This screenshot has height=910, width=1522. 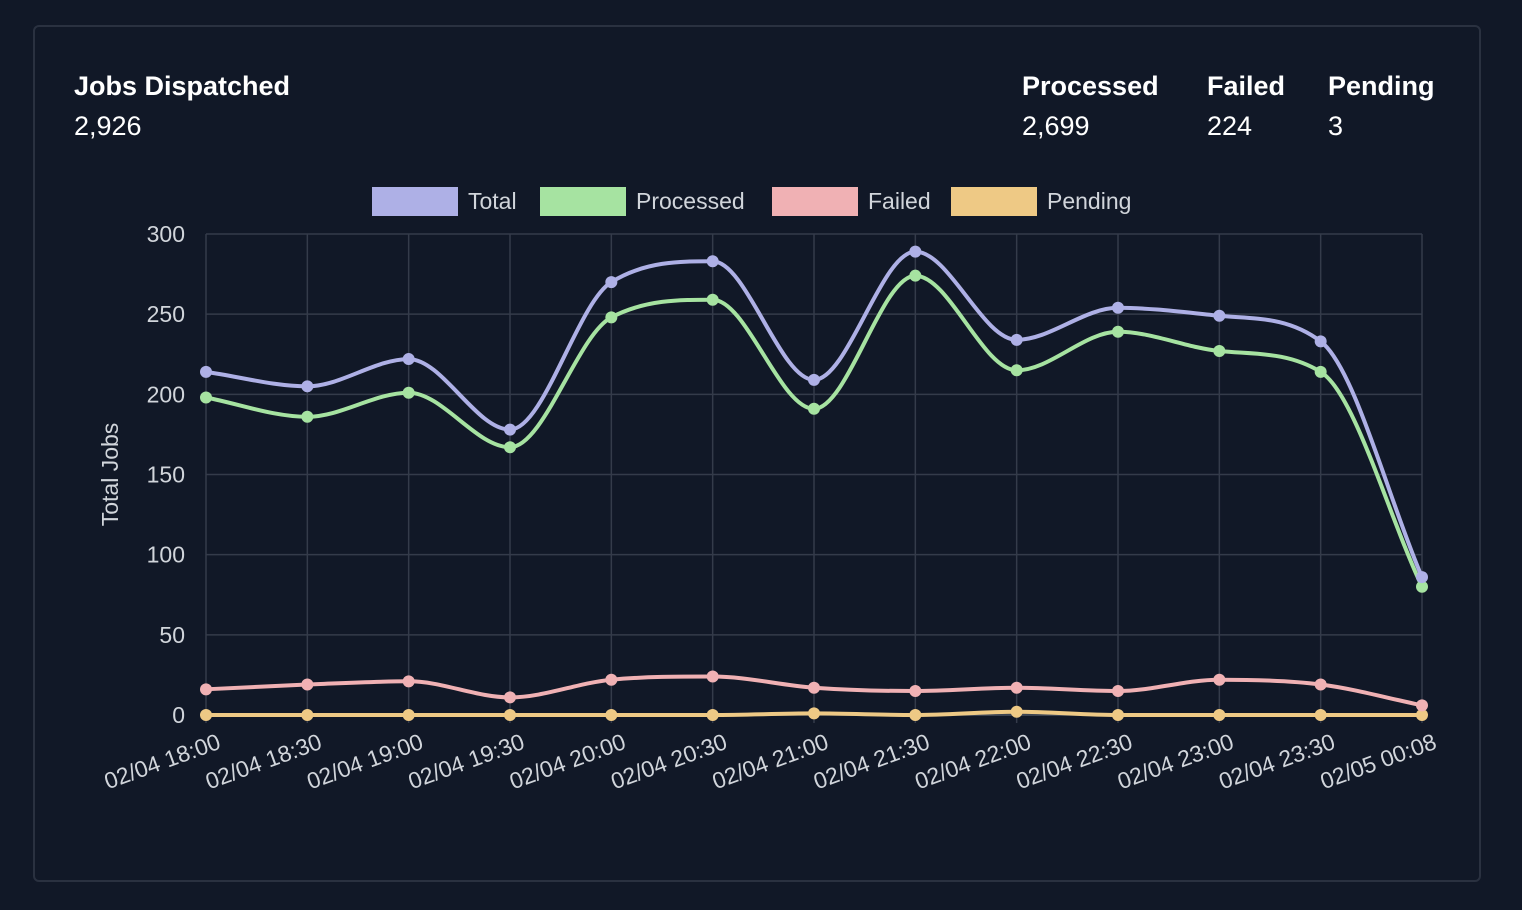 What do you see at coordinates (415, 201) in the screenshot?
I see `legend-swatch-total` at bounding box center [415, 201].